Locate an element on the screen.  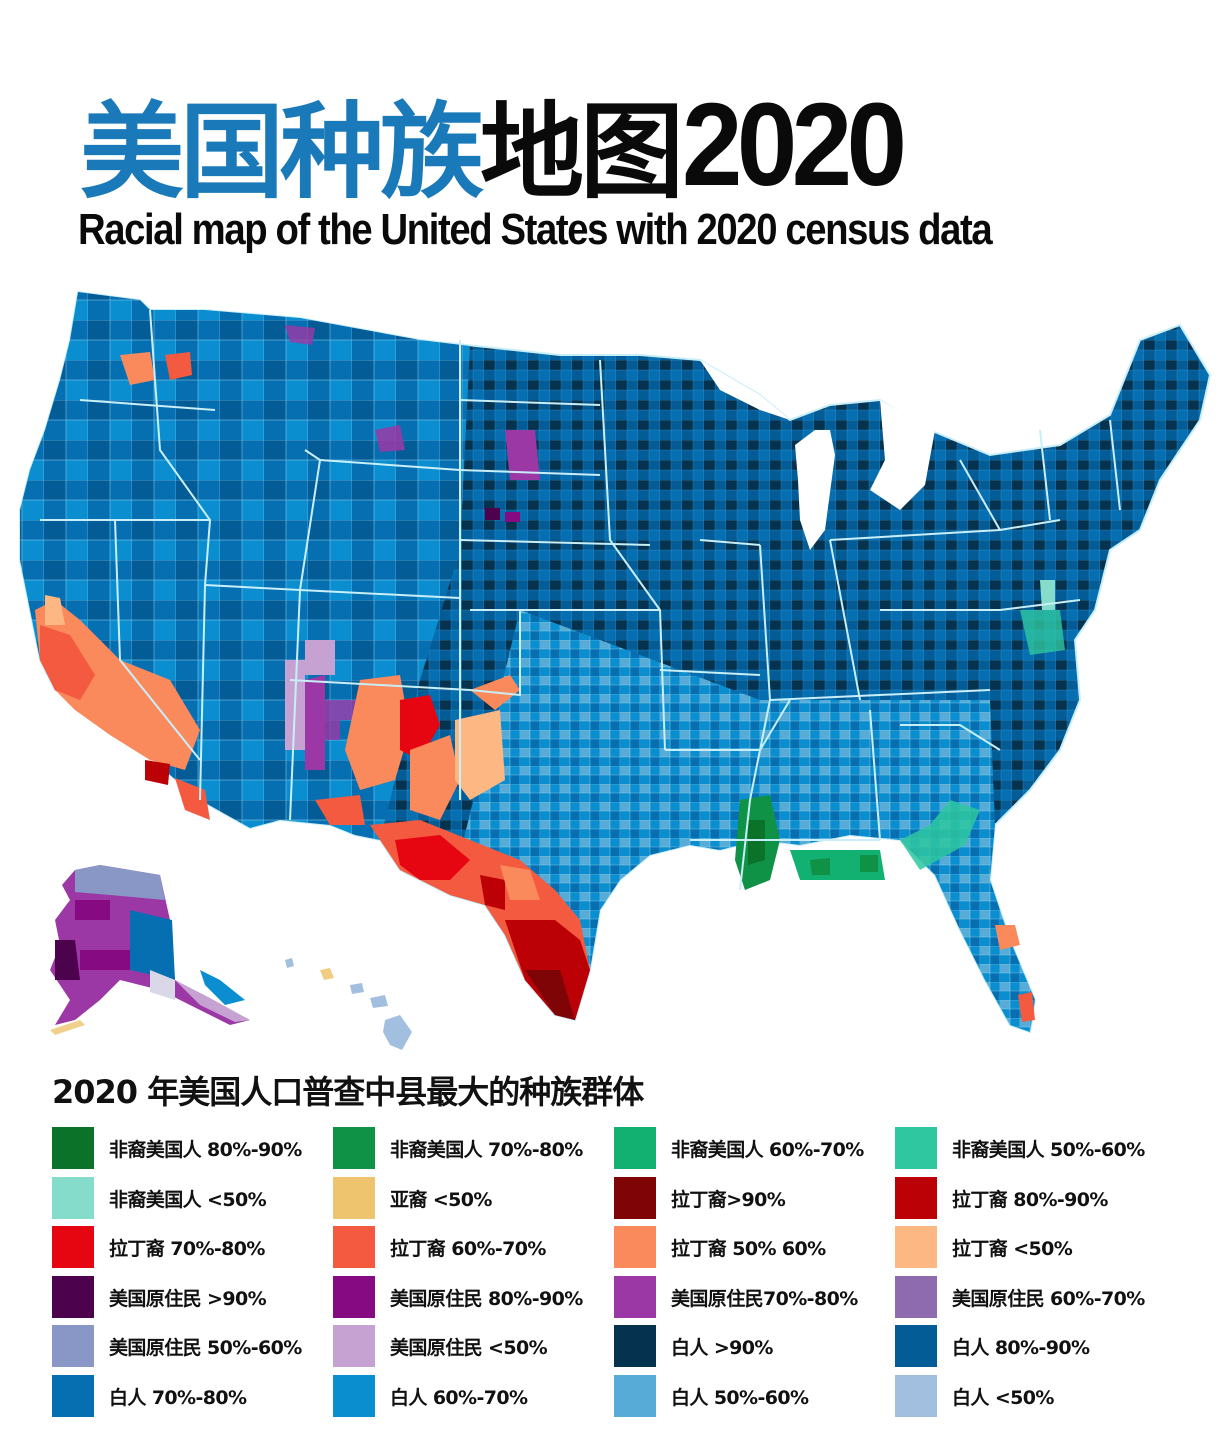
title-chinese-blue: 美国种族 is located at coordinates (282, 152).